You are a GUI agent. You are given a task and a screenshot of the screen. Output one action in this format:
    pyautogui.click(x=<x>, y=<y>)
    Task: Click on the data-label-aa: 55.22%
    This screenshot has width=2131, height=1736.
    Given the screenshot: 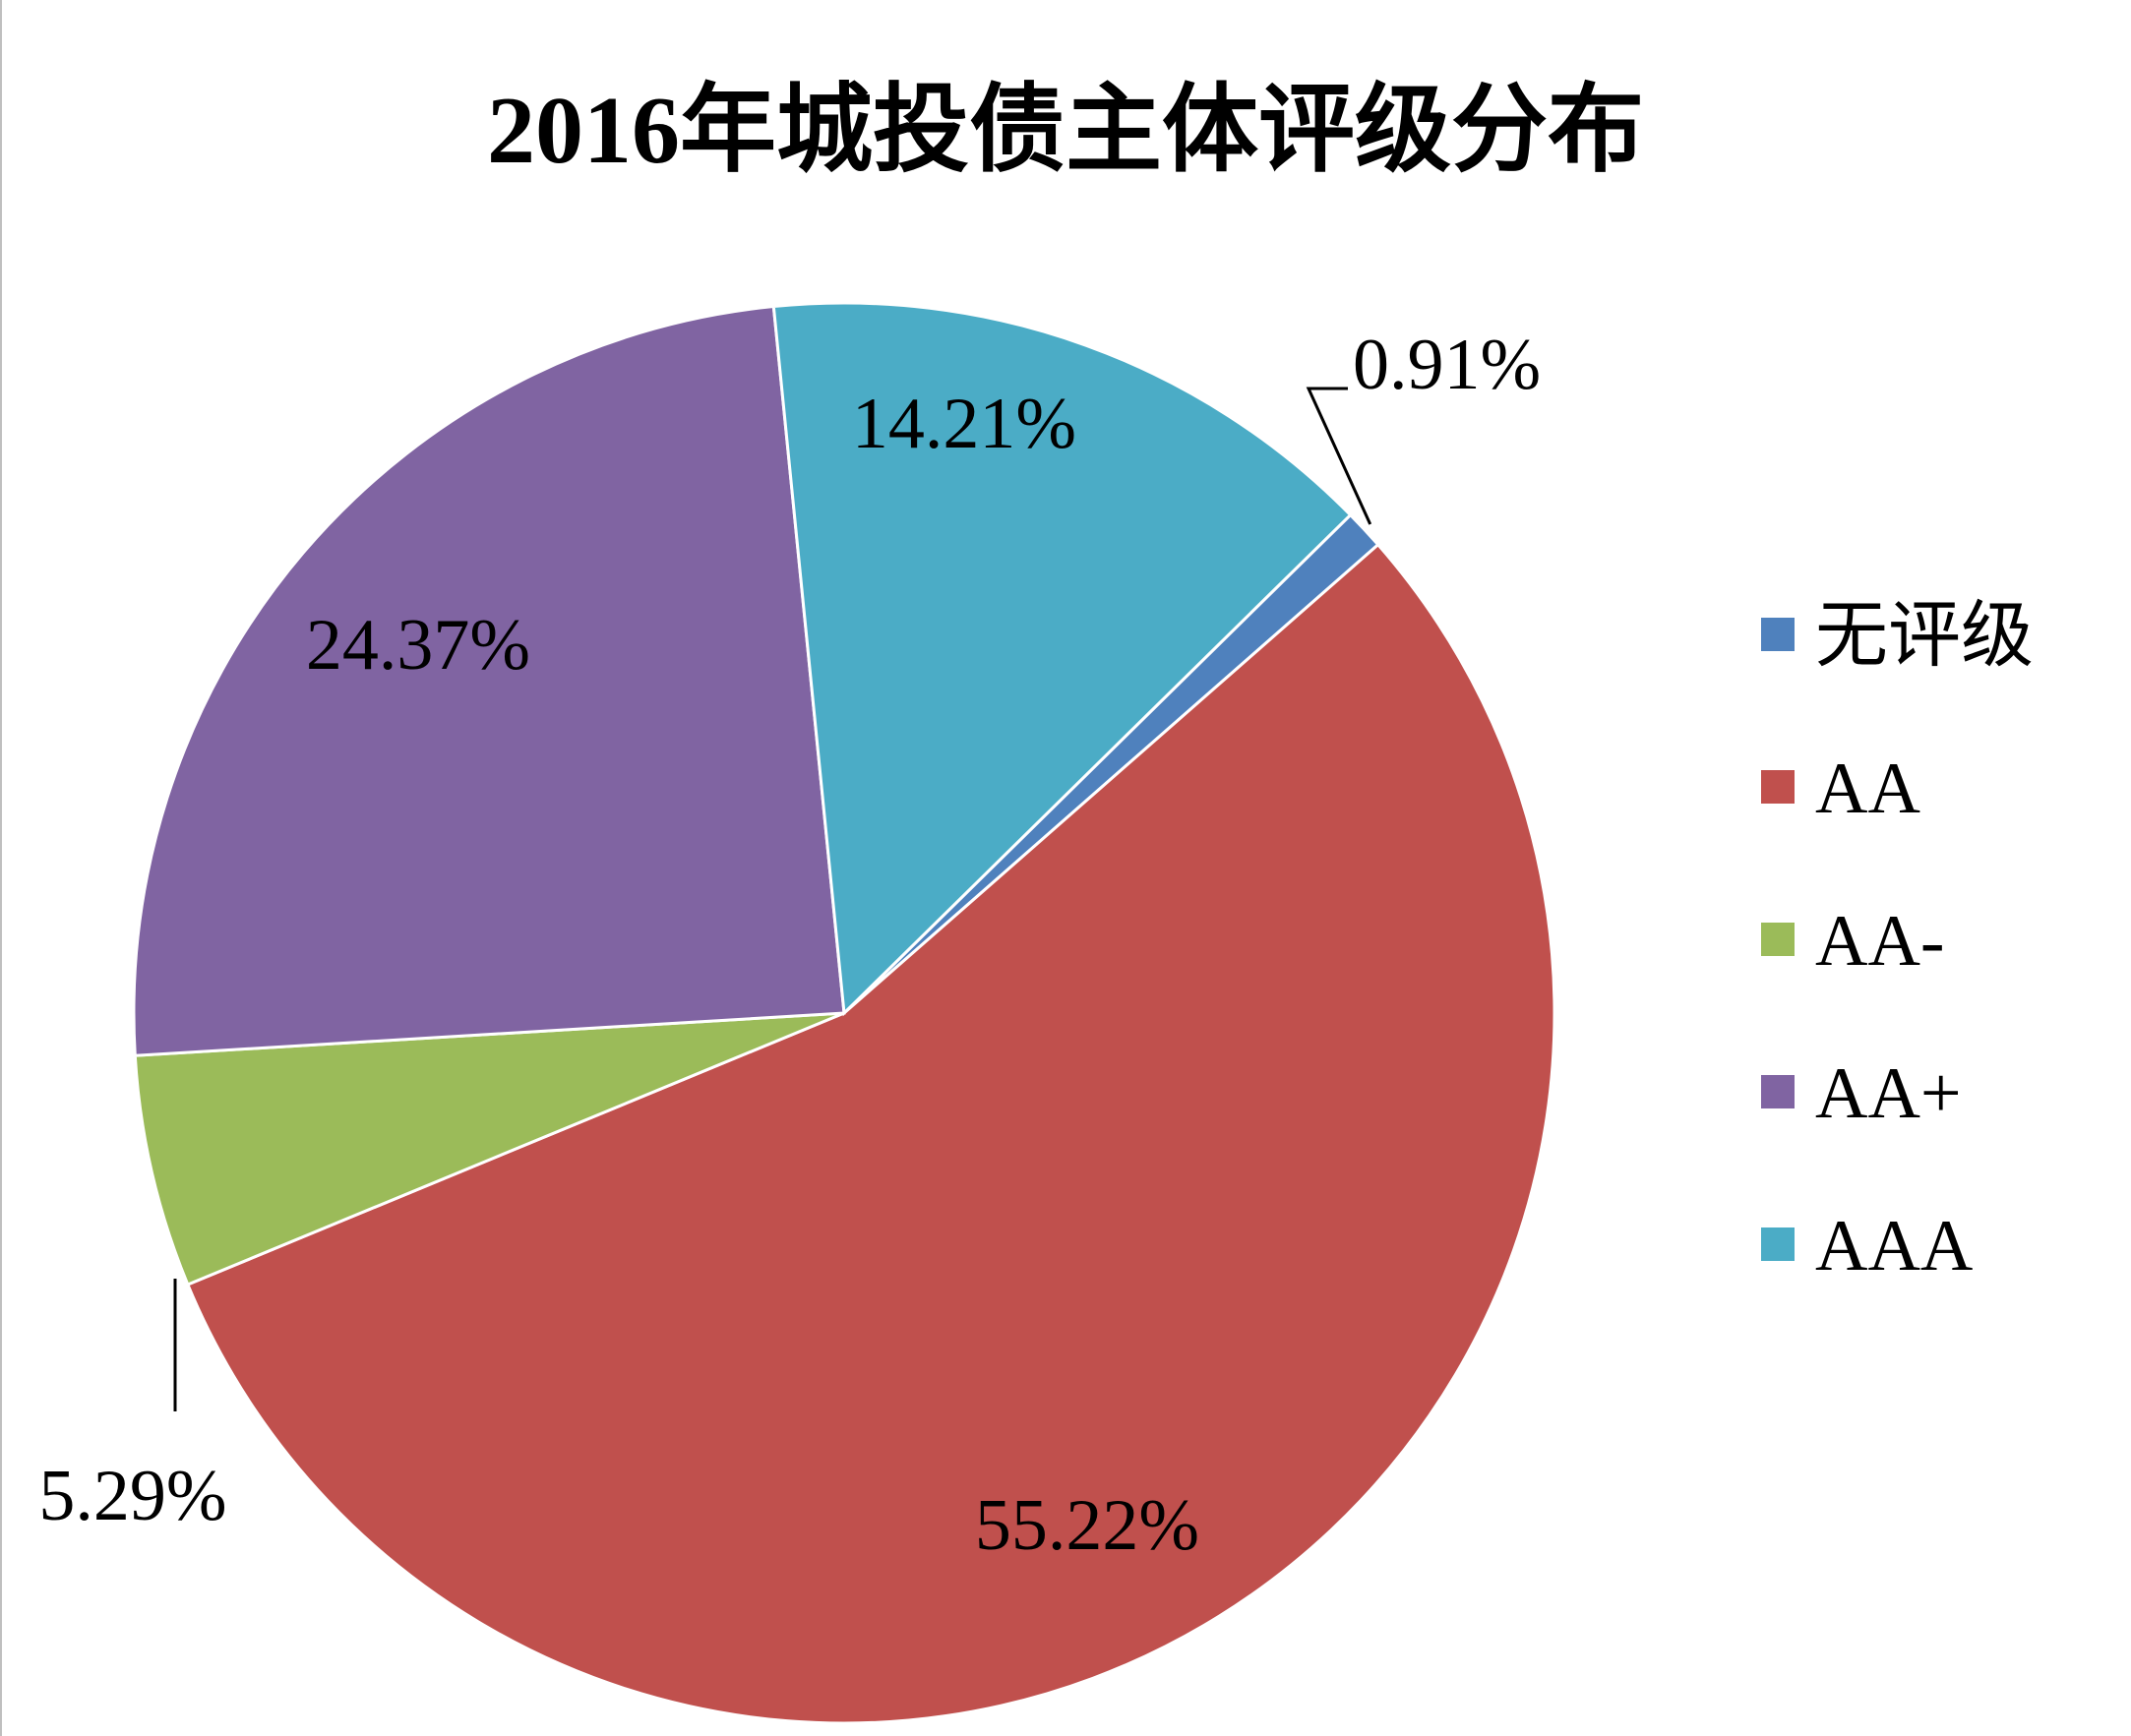 What is the action you would take?
    pyautogui.click(x=1087, y=1525)
    